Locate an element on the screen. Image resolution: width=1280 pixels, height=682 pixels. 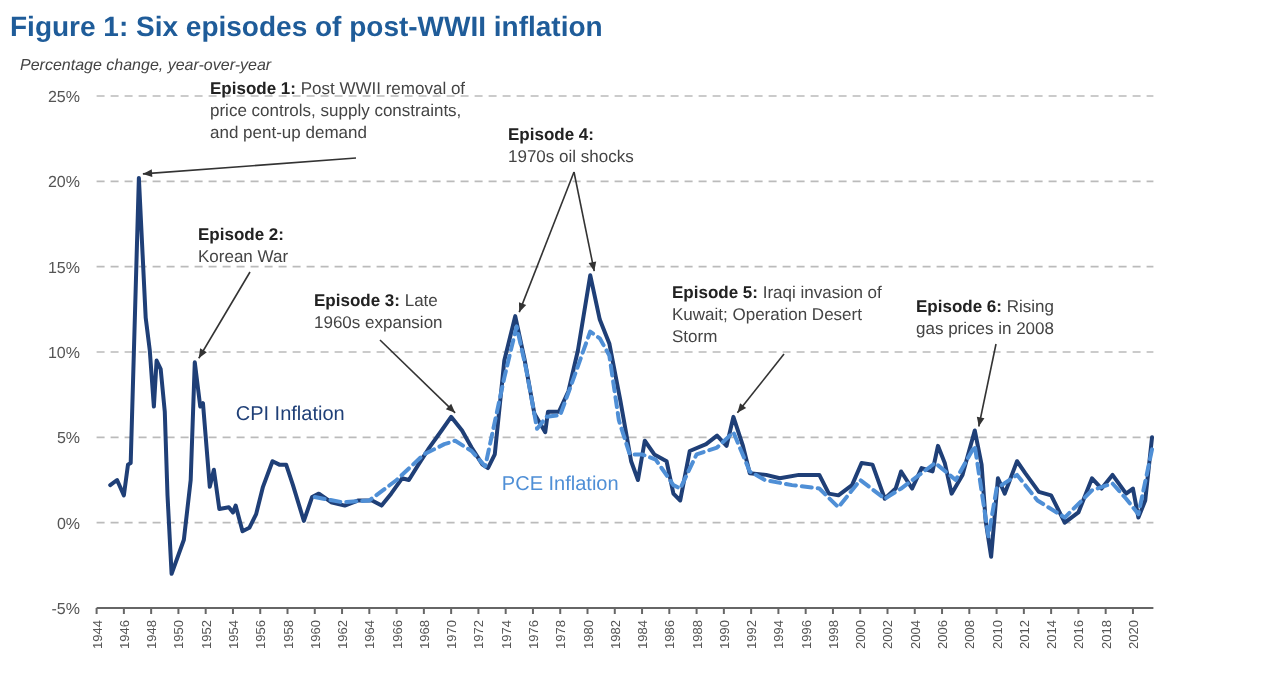
chart-title: Figure 1: Six episodes of post-WWII inflation is located at coordinates (306, 26).